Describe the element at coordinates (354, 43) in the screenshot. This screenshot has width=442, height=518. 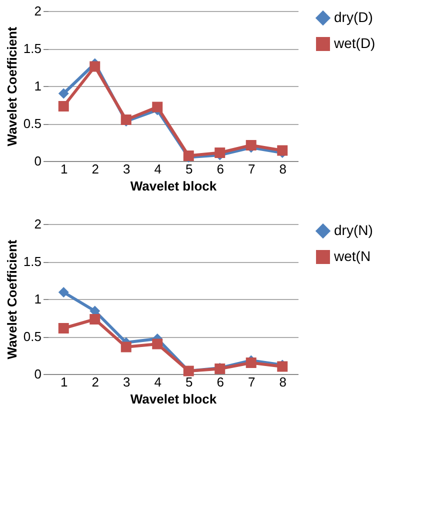
I see `legend-label: wet(D)` at that location.